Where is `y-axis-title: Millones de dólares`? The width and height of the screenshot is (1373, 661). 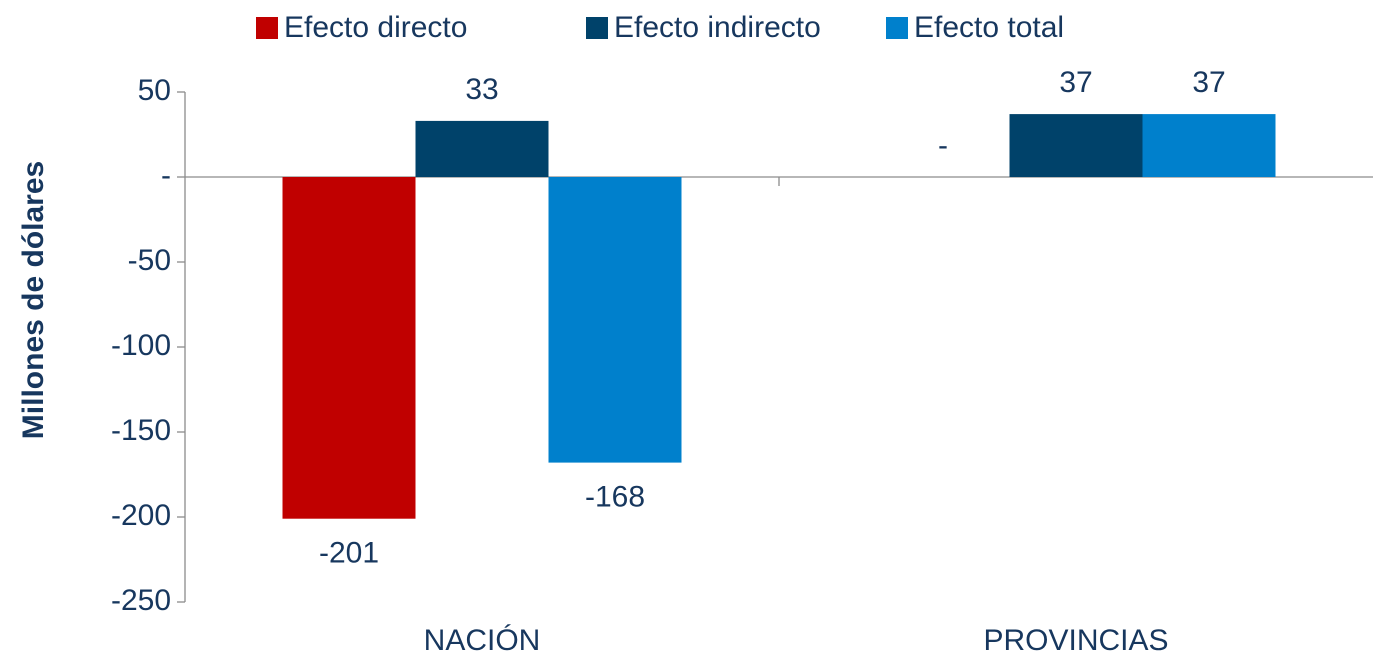
y-axis-title: Millones de dólares is located at coordinates (33, 300).